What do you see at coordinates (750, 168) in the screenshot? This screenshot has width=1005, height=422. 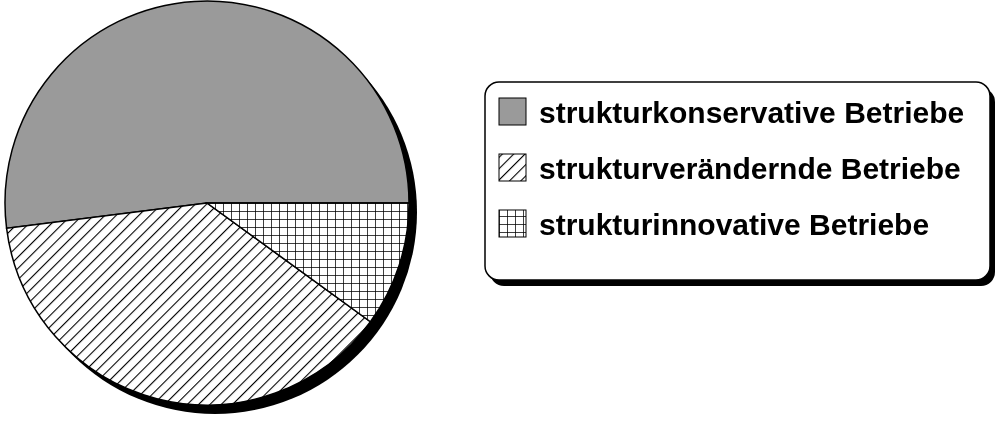 I see `legend-label: strukturverändernde Betriebe` at bounding box center [750, 168].